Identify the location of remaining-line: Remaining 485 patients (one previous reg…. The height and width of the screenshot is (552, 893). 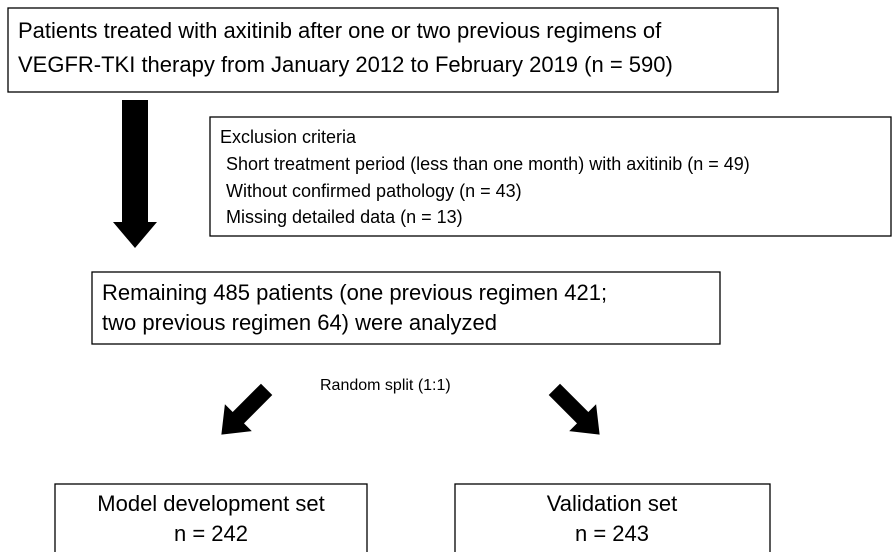
(354, 292).